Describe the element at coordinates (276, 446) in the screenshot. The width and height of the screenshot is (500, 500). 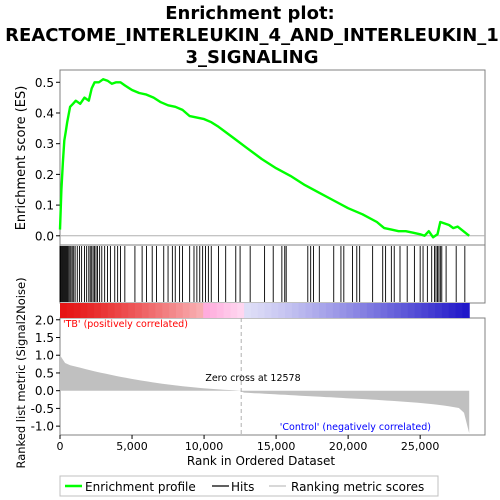
I see `x-tick-label: 15,000` at that location.